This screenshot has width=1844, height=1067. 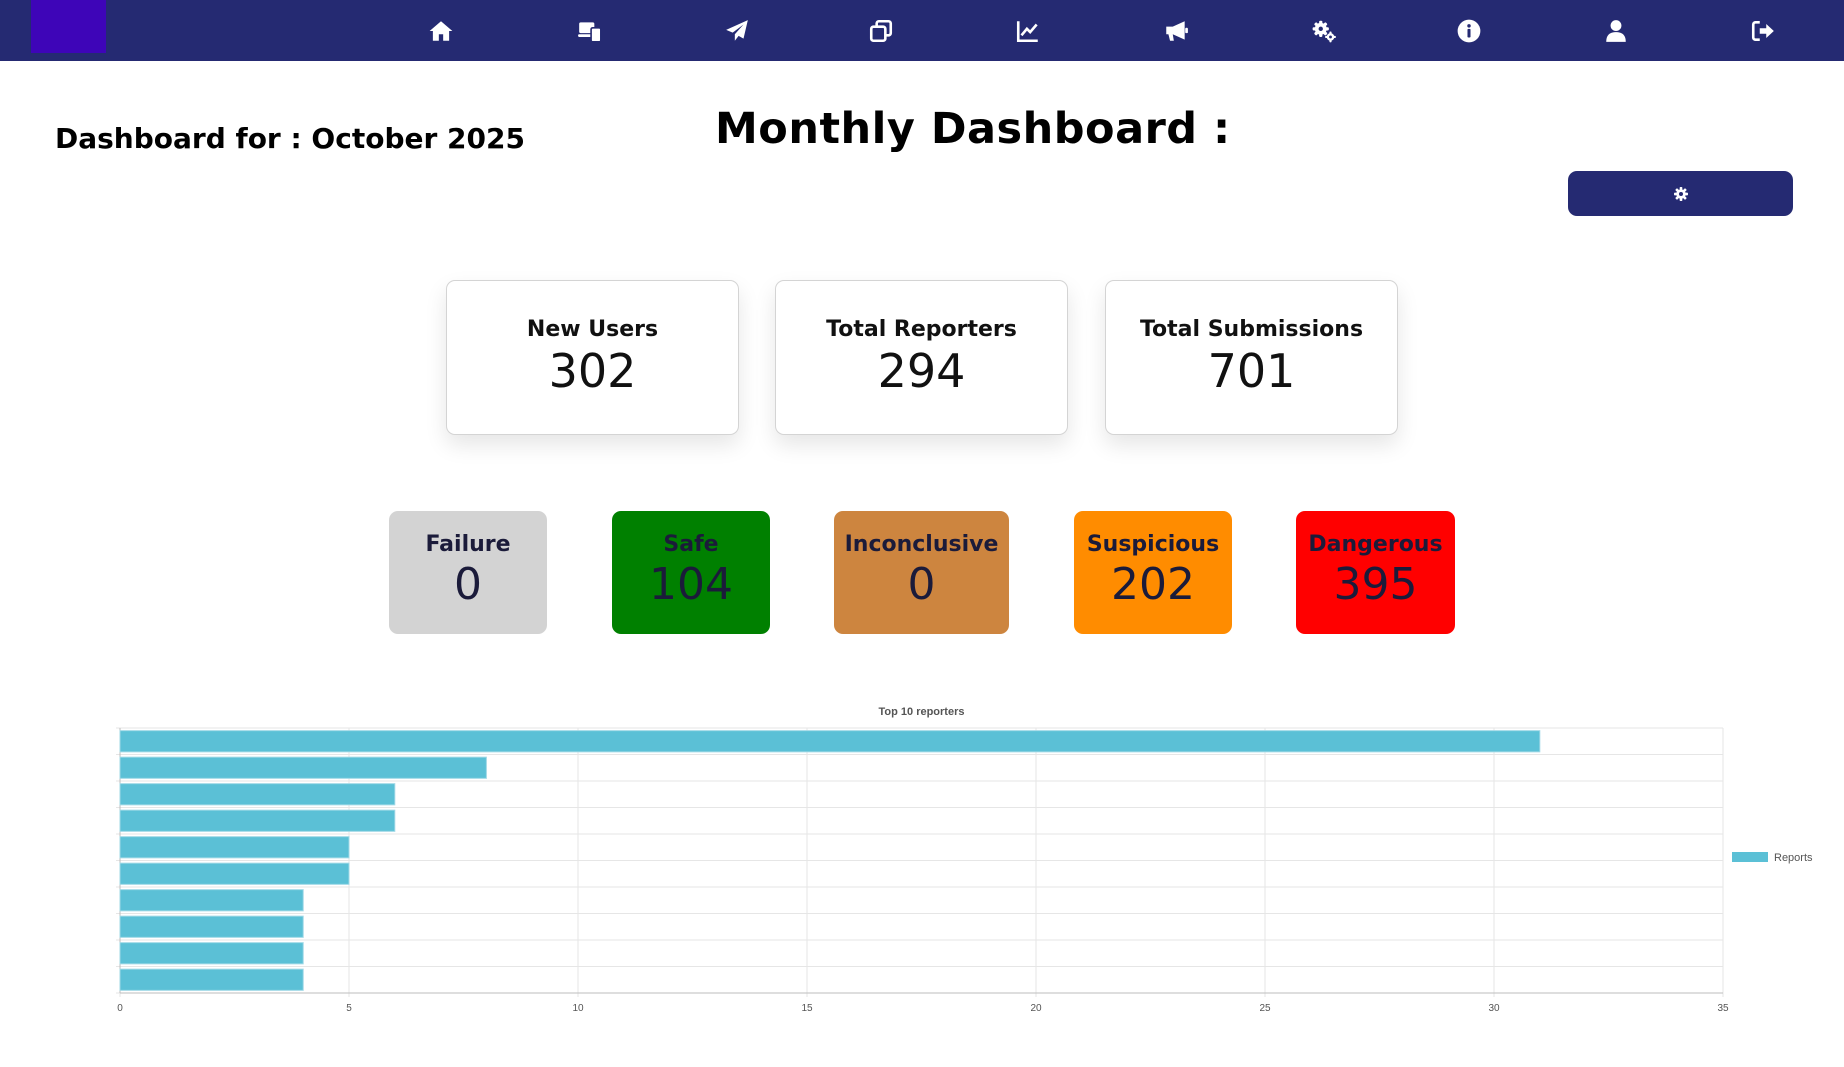 What do you see at coordinates (1375, 544) in the screenshot?
I see `verdict-label: Dangerous` at bounding box center [1375, 544].